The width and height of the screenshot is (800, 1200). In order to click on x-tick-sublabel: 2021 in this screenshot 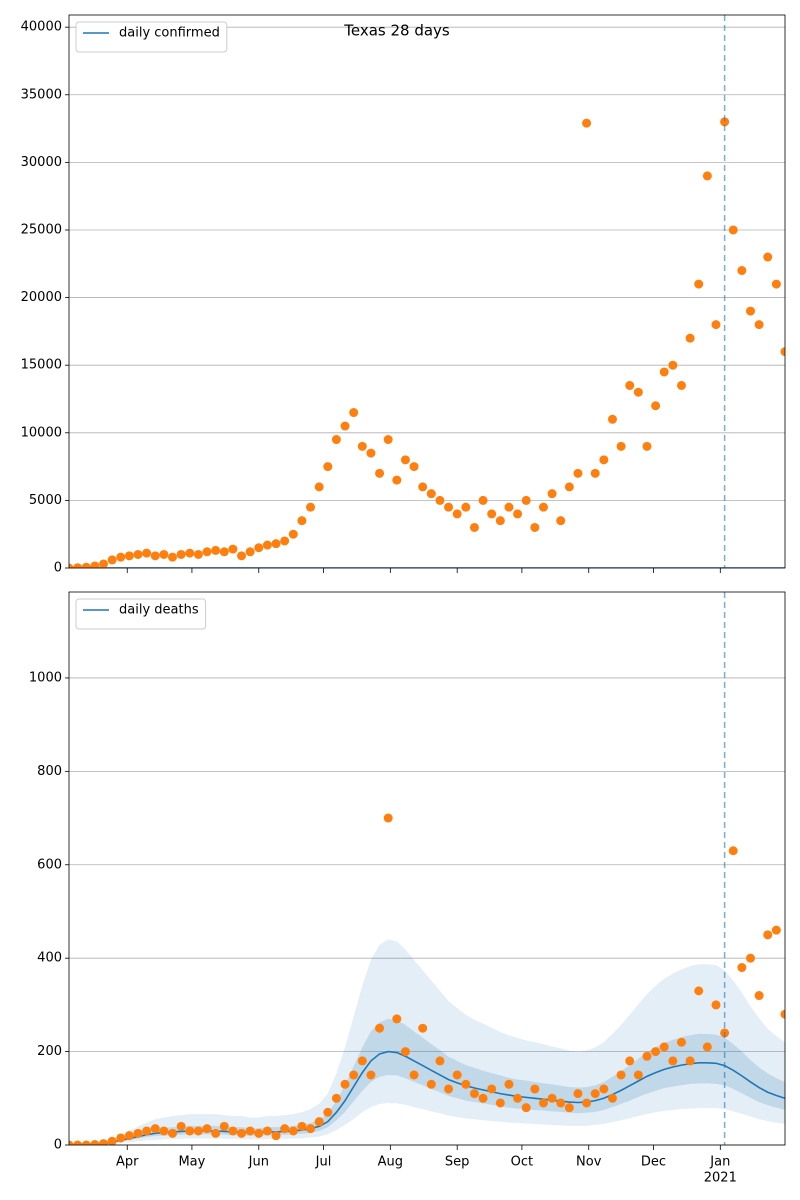, I will do `click(720, 1178)`.